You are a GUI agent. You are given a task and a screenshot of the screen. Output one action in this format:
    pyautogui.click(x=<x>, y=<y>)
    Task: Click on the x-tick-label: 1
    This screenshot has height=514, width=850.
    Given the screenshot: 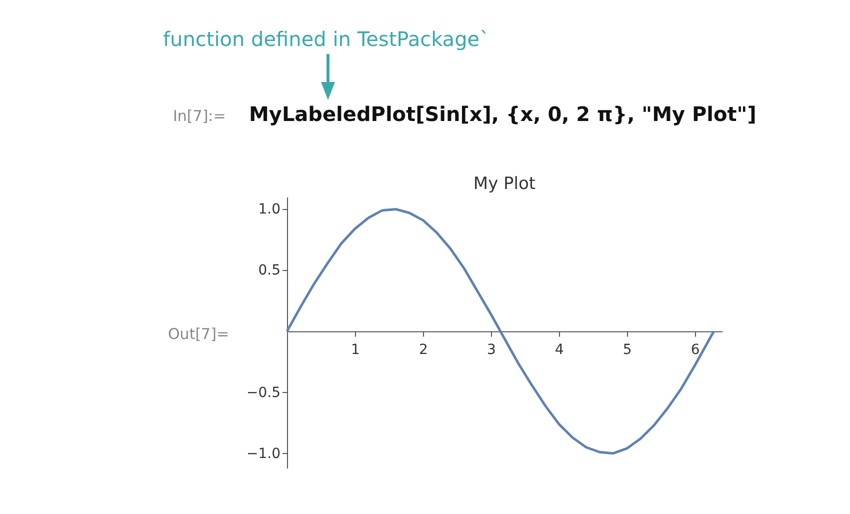 What is the action you would take?
    pyautogui.click(x=355, y=350)
    